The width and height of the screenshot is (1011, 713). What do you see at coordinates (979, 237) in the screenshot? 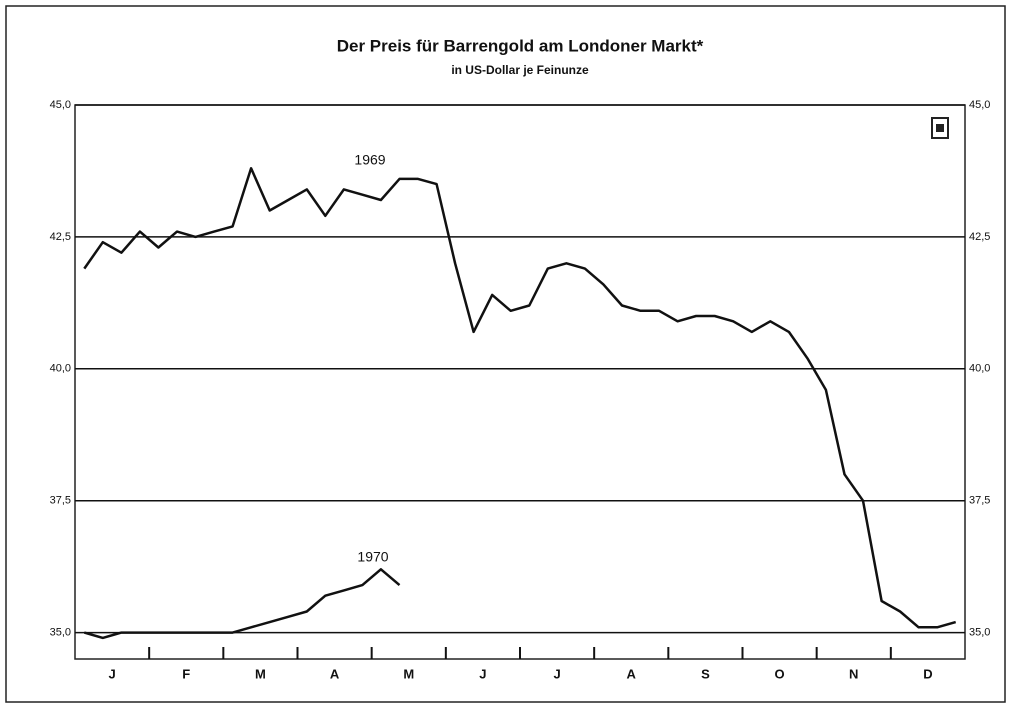
I see `y-tick-label-right: 42,5` at bounding box center [979, 237].